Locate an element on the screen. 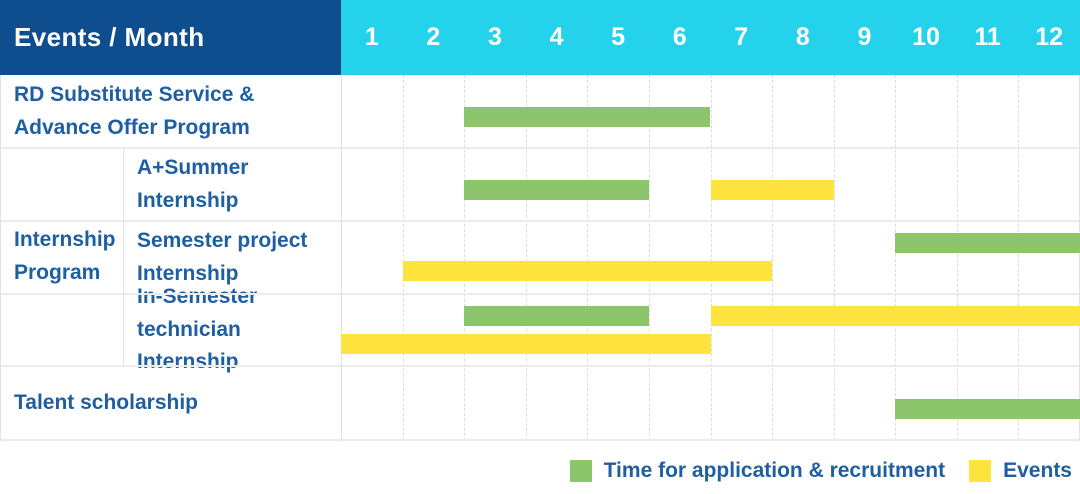  group-label-internship-program: Internship Program is located at coordinates (65, 256).